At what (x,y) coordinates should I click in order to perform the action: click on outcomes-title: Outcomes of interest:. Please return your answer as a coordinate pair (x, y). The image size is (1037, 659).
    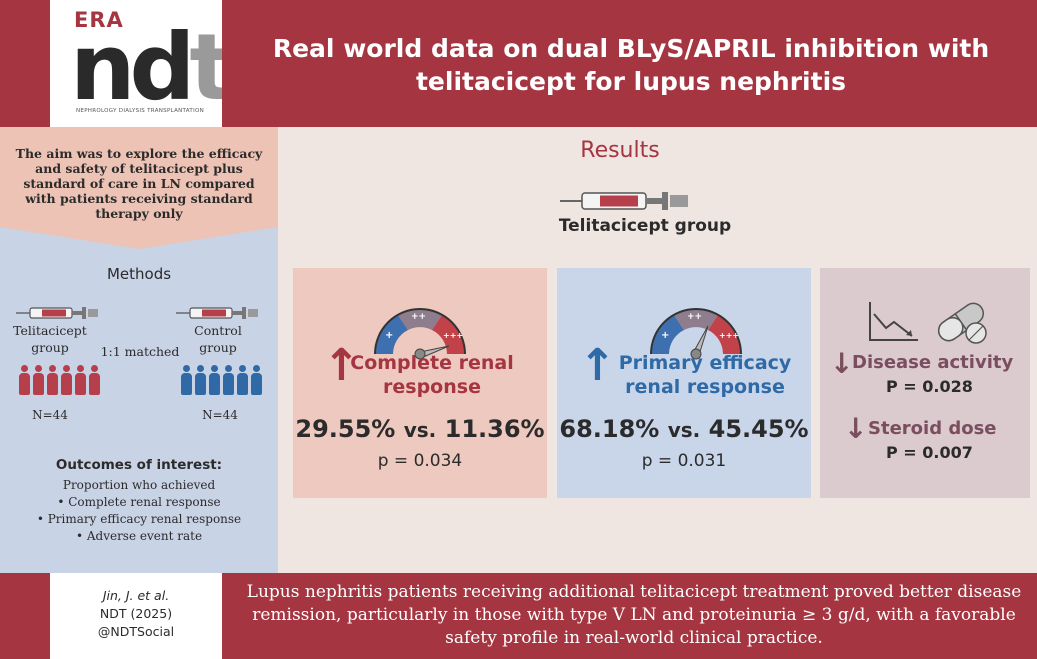
    Looking at the image, I should click on (139, 465).